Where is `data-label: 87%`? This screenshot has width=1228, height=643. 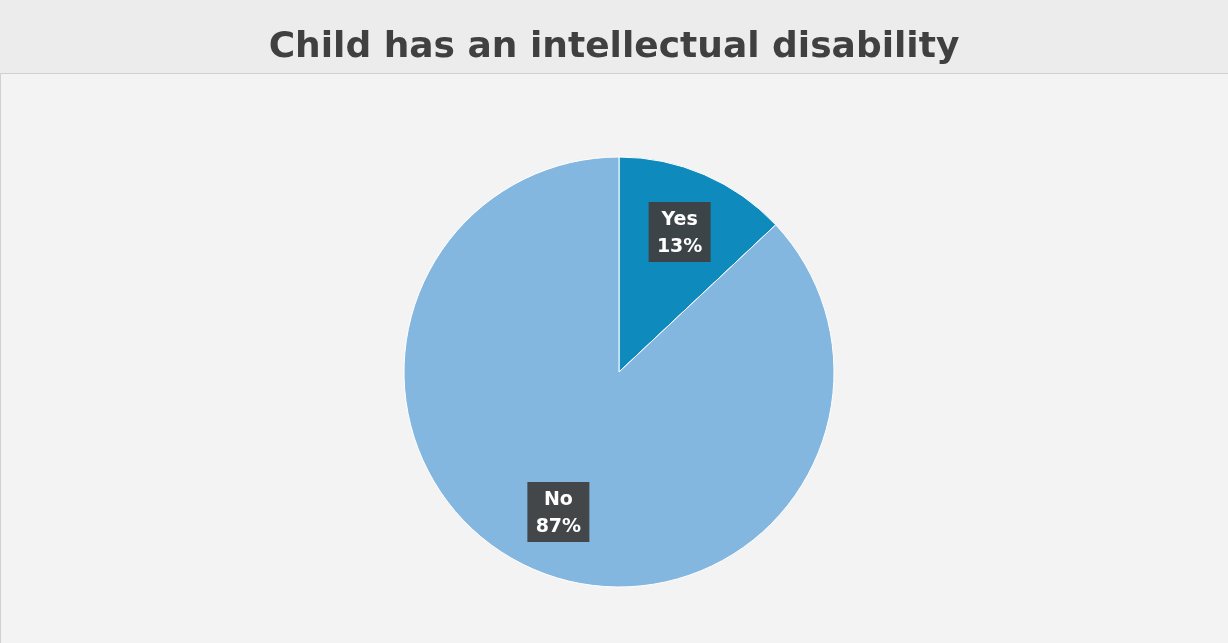
data-label: 87% is located at coordinates (558, 525).